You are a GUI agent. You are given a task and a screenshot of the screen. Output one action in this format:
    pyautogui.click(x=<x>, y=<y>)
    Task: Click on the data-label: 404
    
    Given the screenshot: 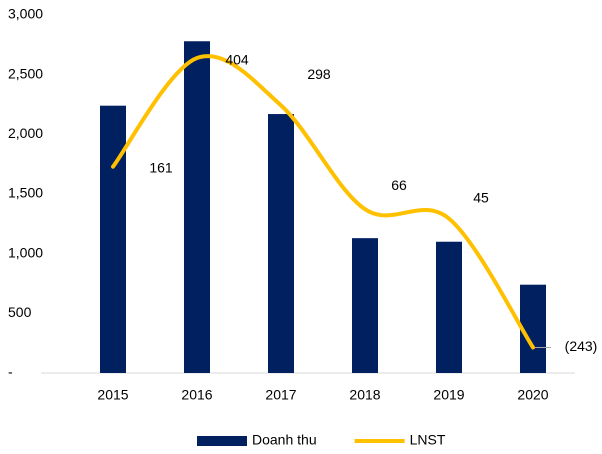 What is the action you would take?
    pyautogui.click(x=237, y=60)
    